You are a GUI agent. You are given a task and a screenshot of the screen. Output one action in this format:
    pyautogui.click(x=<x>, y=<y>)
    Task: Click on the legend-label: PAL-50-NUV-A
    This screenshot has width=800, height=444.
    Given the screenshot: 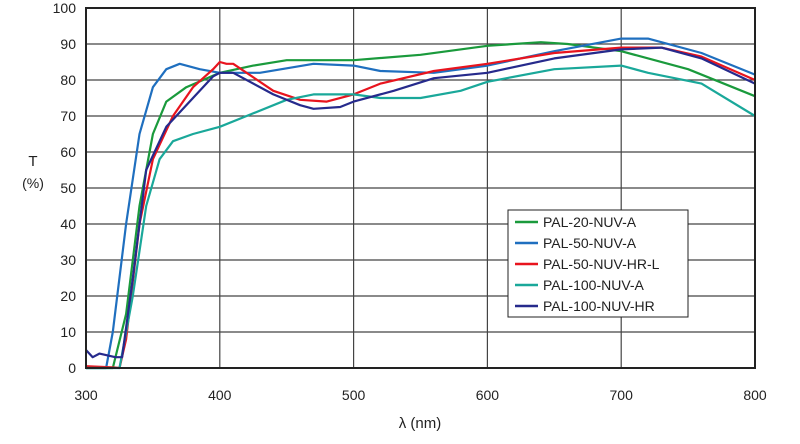 What is the action you would take?
    pyautogui.click(x=590, y=243)
    